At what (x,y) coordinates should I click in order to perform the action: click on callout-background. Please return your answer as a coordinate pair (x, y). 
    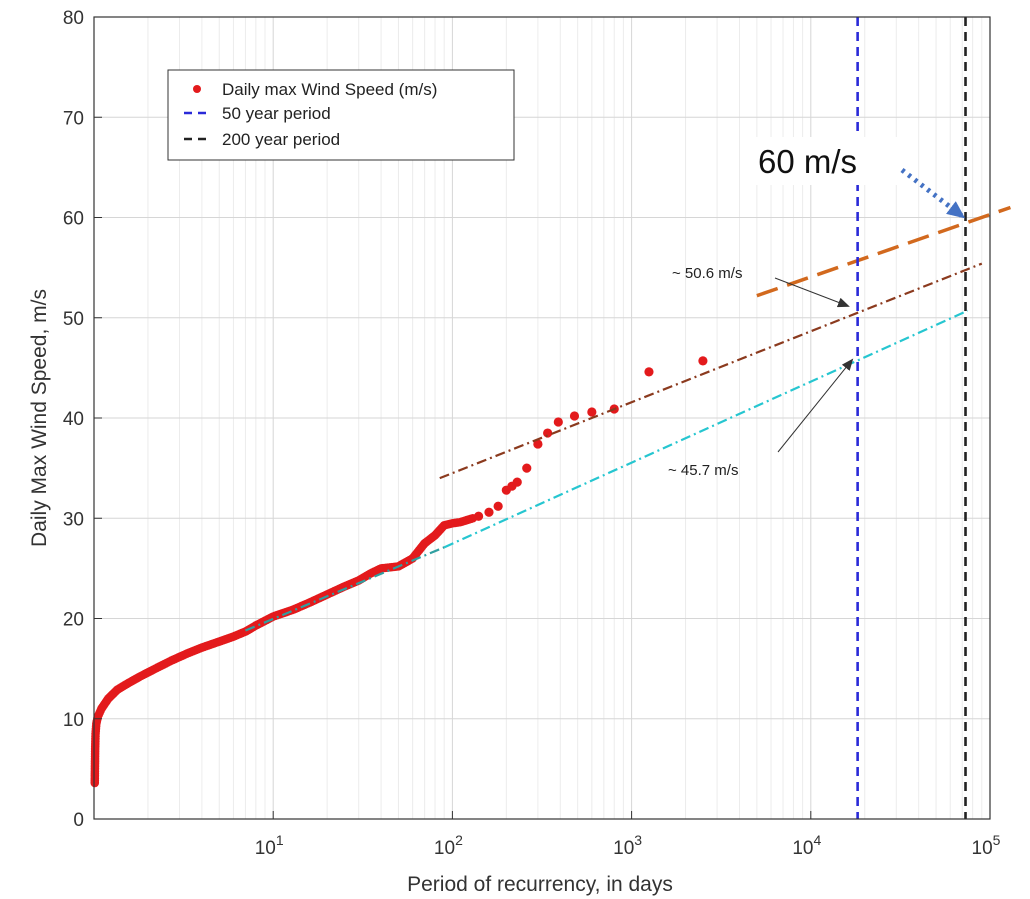
    Looking at the image, I should click on (826, 161).